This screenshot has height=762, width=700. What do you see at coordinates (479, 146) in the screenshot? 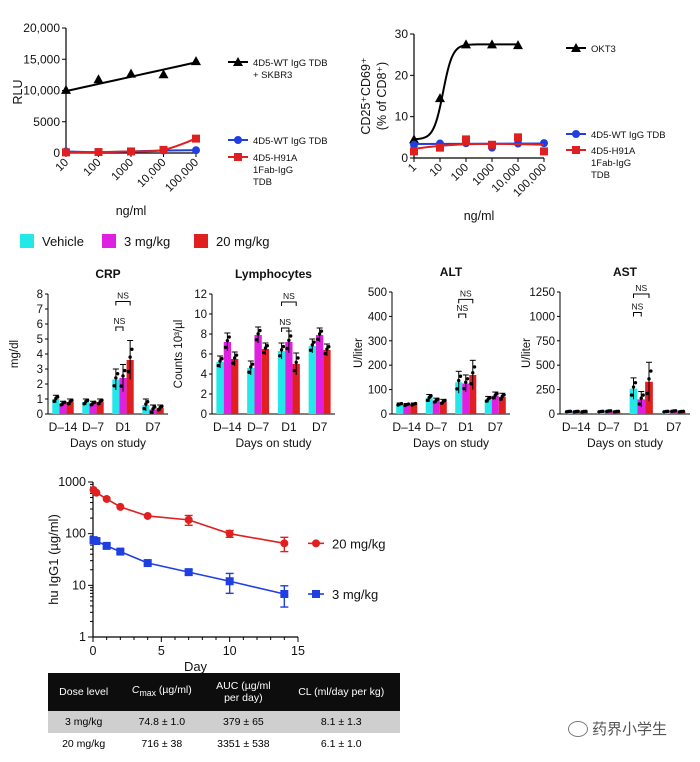
I see `series-line` at bounding box center [479, 146].